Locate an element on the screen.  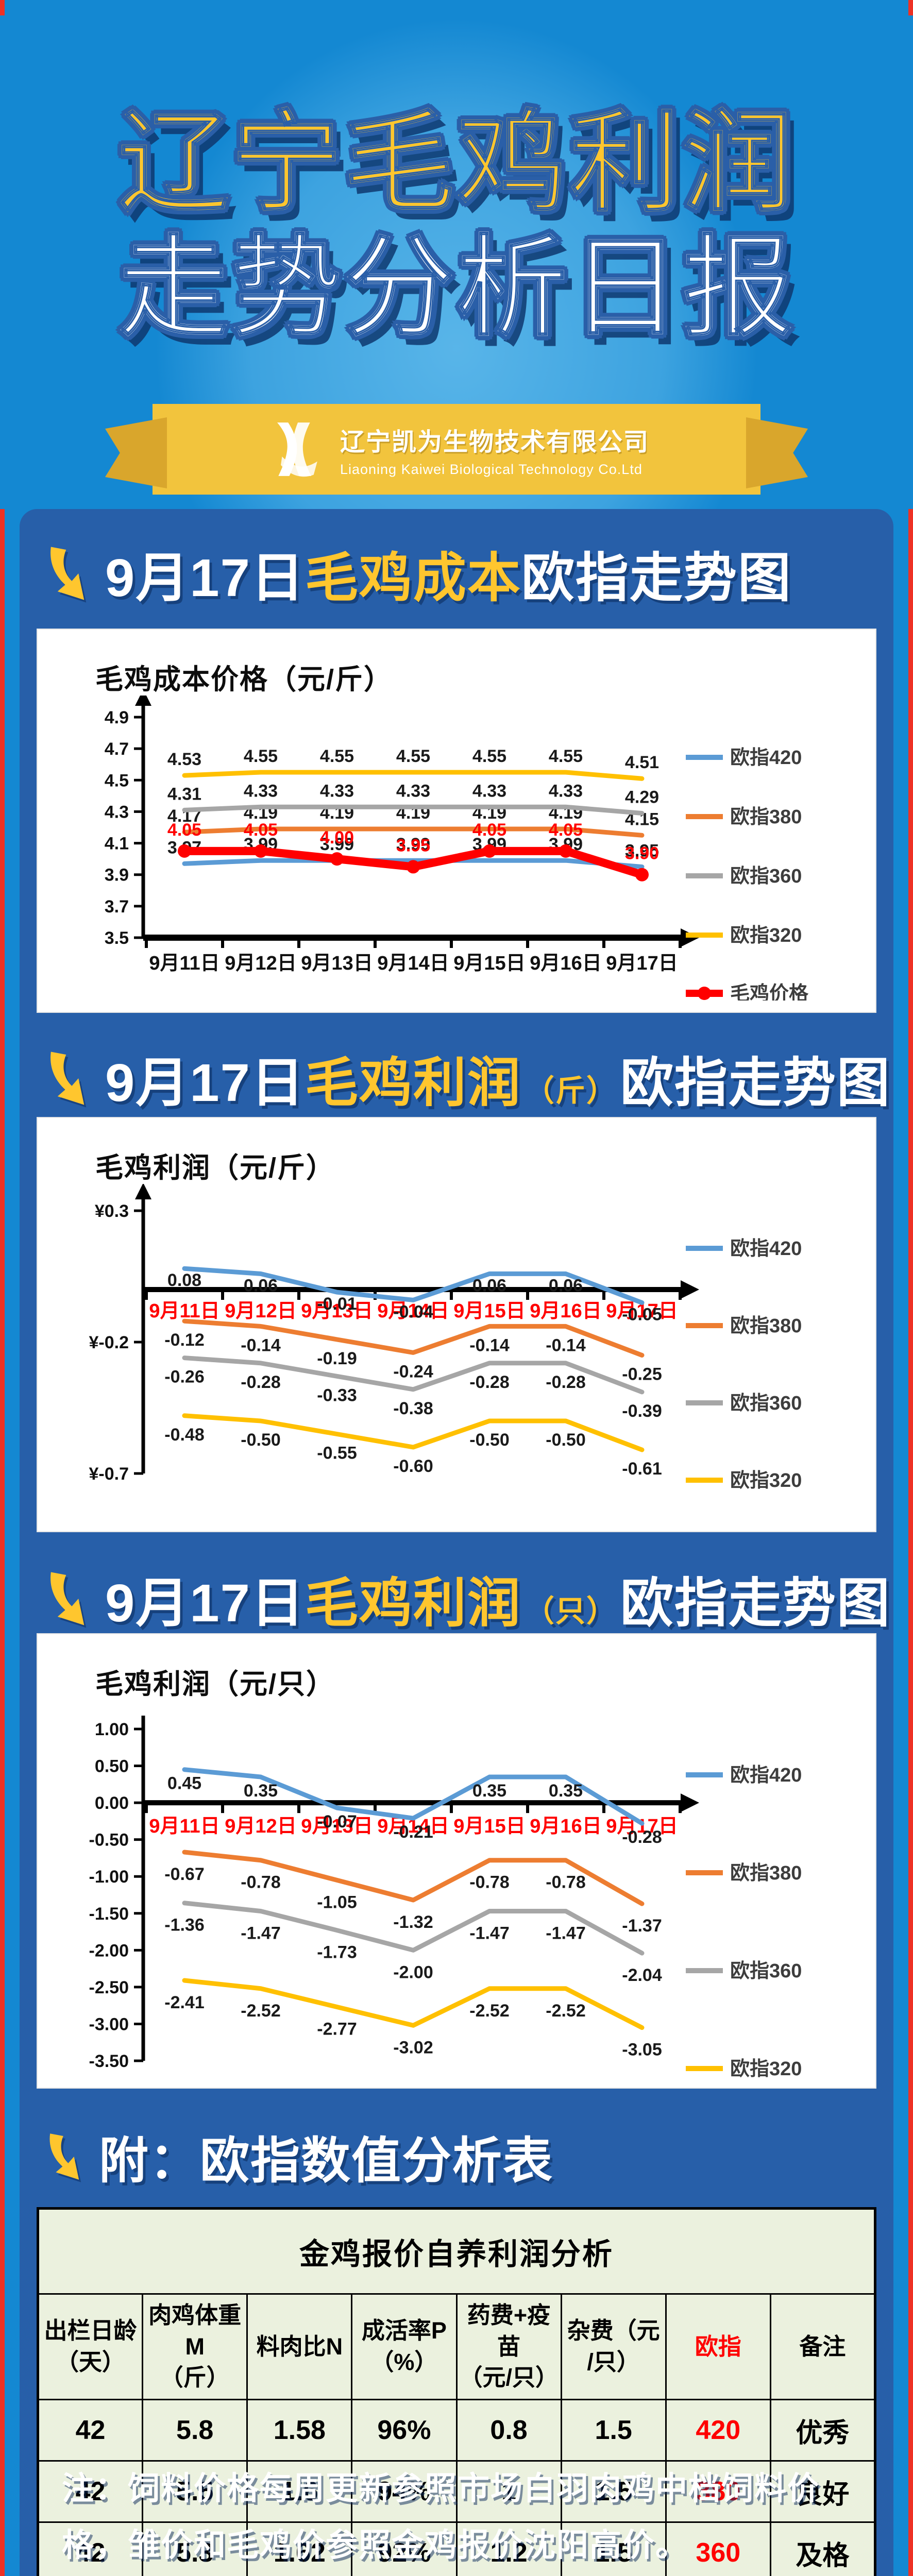
svg-text: -2.00 is located at coordinates (109, 1950).